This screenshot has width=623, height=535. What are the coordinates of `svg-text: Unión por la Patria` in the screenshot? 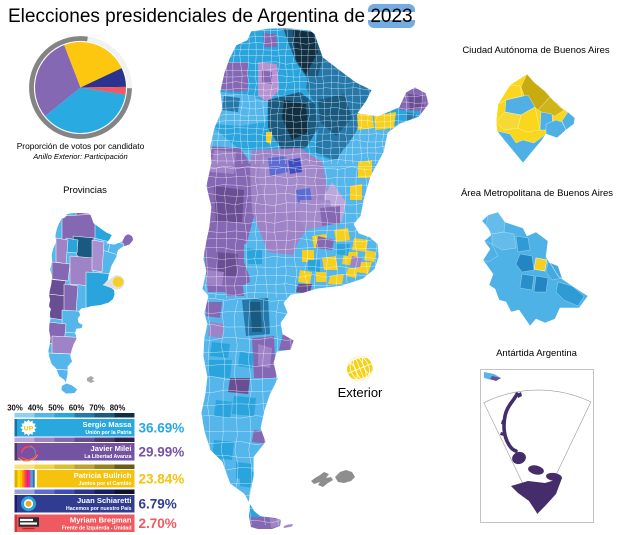 It's located at (108, 433).